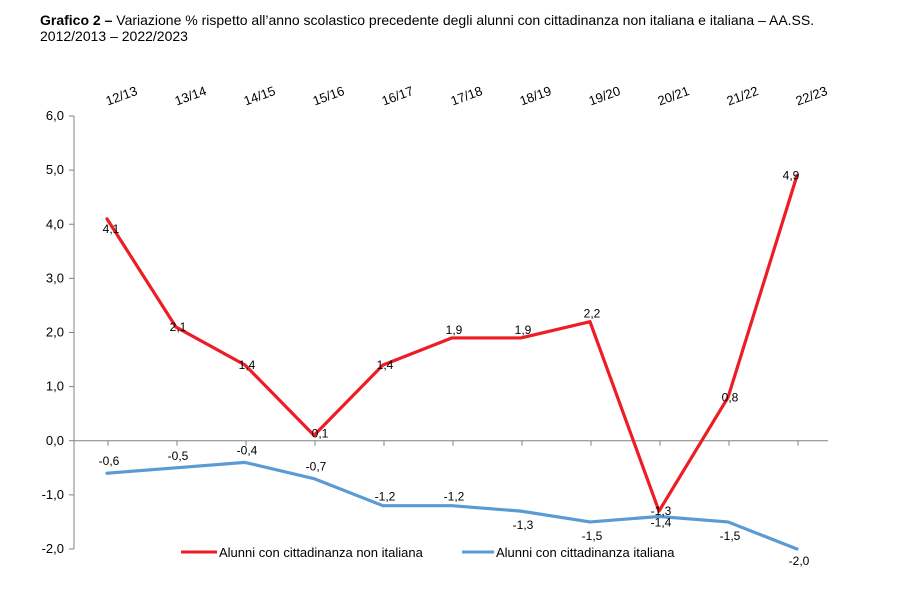 This screenshot has width=902, height=614. Describe the element at coordinates (674, 95) in the screenshot. I see `x-category-label: 20/21` at that location.